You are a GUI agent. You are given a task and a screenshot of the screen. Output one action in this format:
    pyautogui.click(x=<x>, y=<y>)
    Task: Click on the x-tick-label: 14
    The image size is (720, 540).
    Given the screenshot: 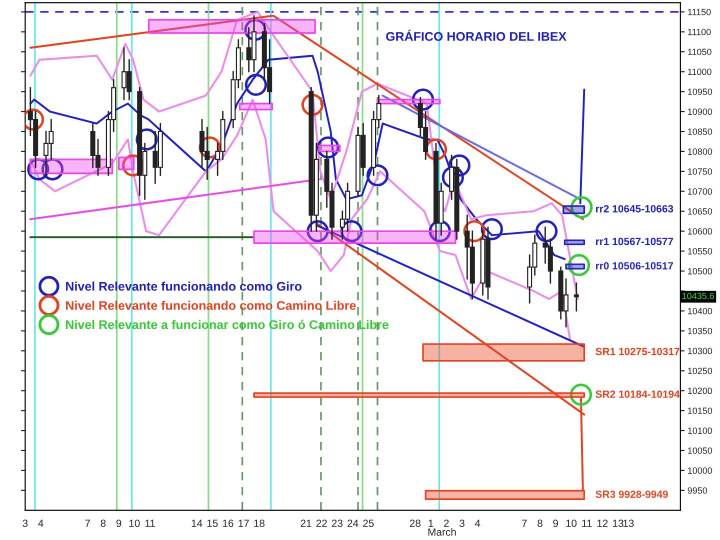 What is the action you would take?
    pyautogui.click(x=197, y=523)
    